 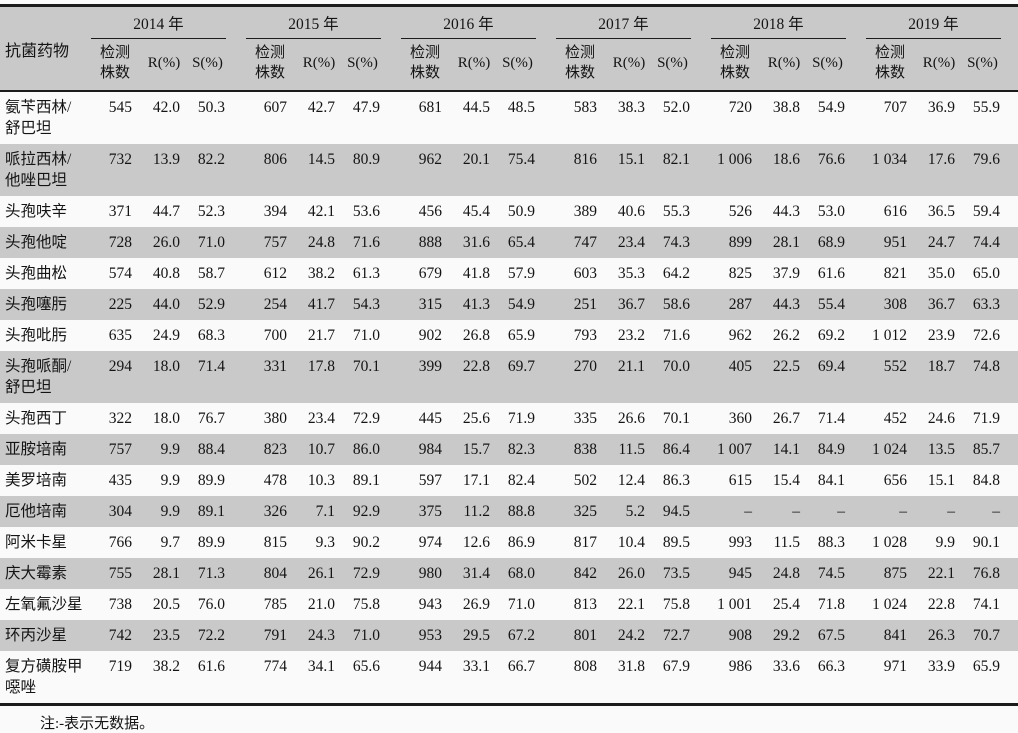 What do you see at coordinates (270, 65) in the screenshot?
I see `count-header: 检测株数` at bounding box center [270, 65].